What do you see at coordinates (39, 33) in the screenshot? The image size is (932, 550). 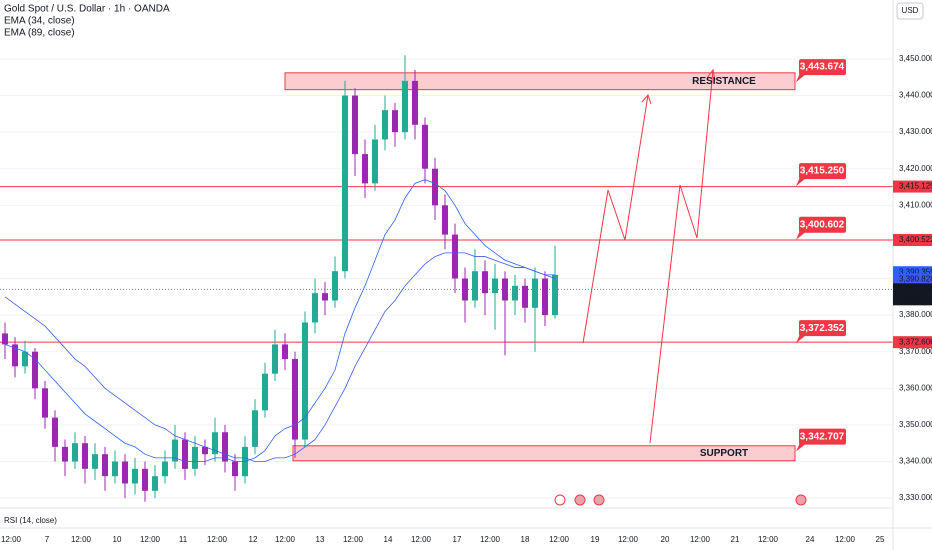 I see `indicator-label: EMA (89, close)` at bounding box center [39, 33].